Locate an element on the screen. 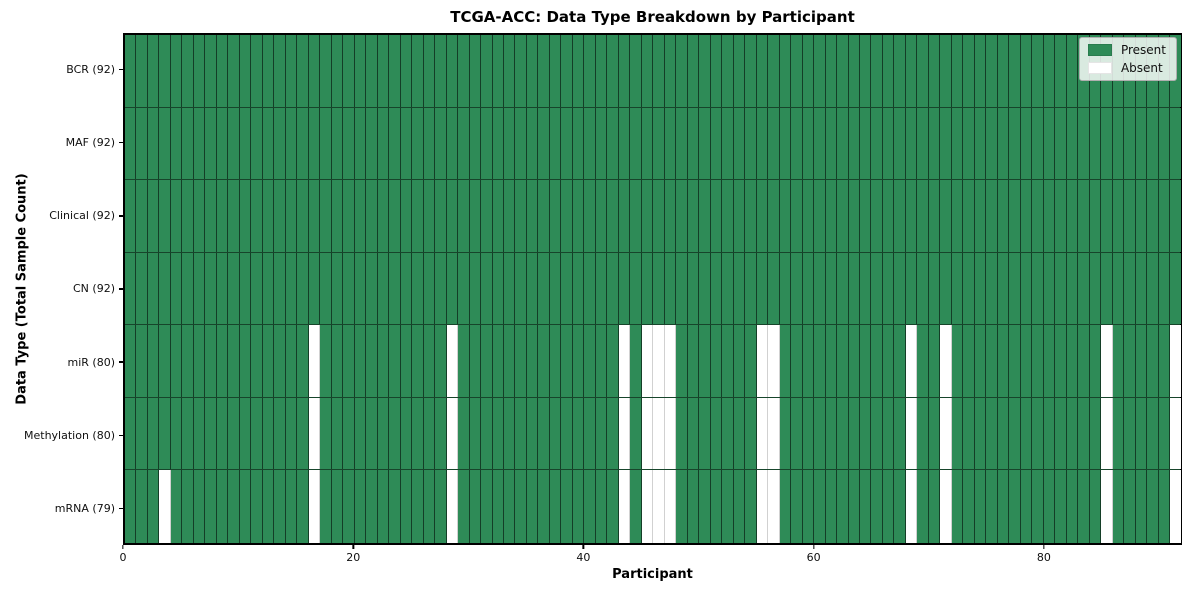 The height and width of the screenshot is (600, 1200). y-tick-label: miR (80) is located at coordinates (91, 362).